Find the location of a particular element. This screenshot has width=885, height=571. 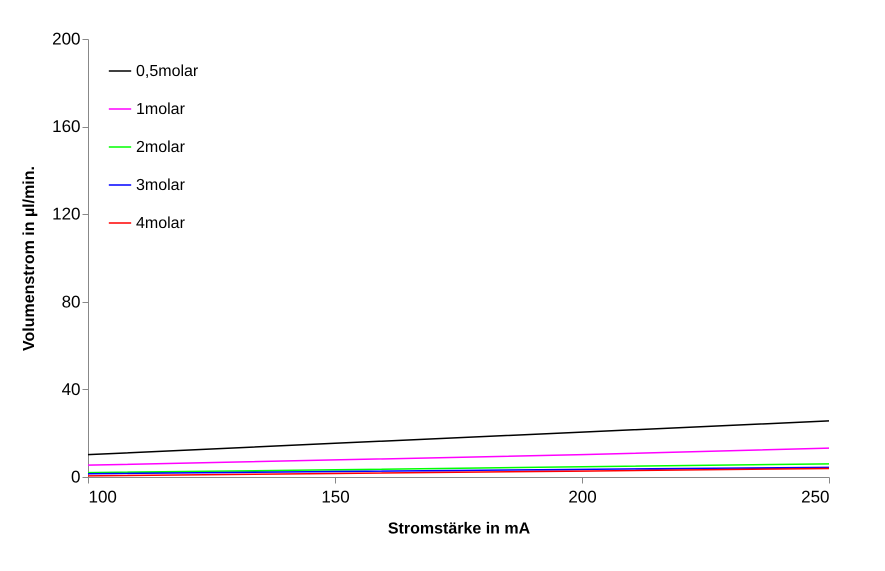

x-tick-label: 200 is located at coordinates (582, 497).